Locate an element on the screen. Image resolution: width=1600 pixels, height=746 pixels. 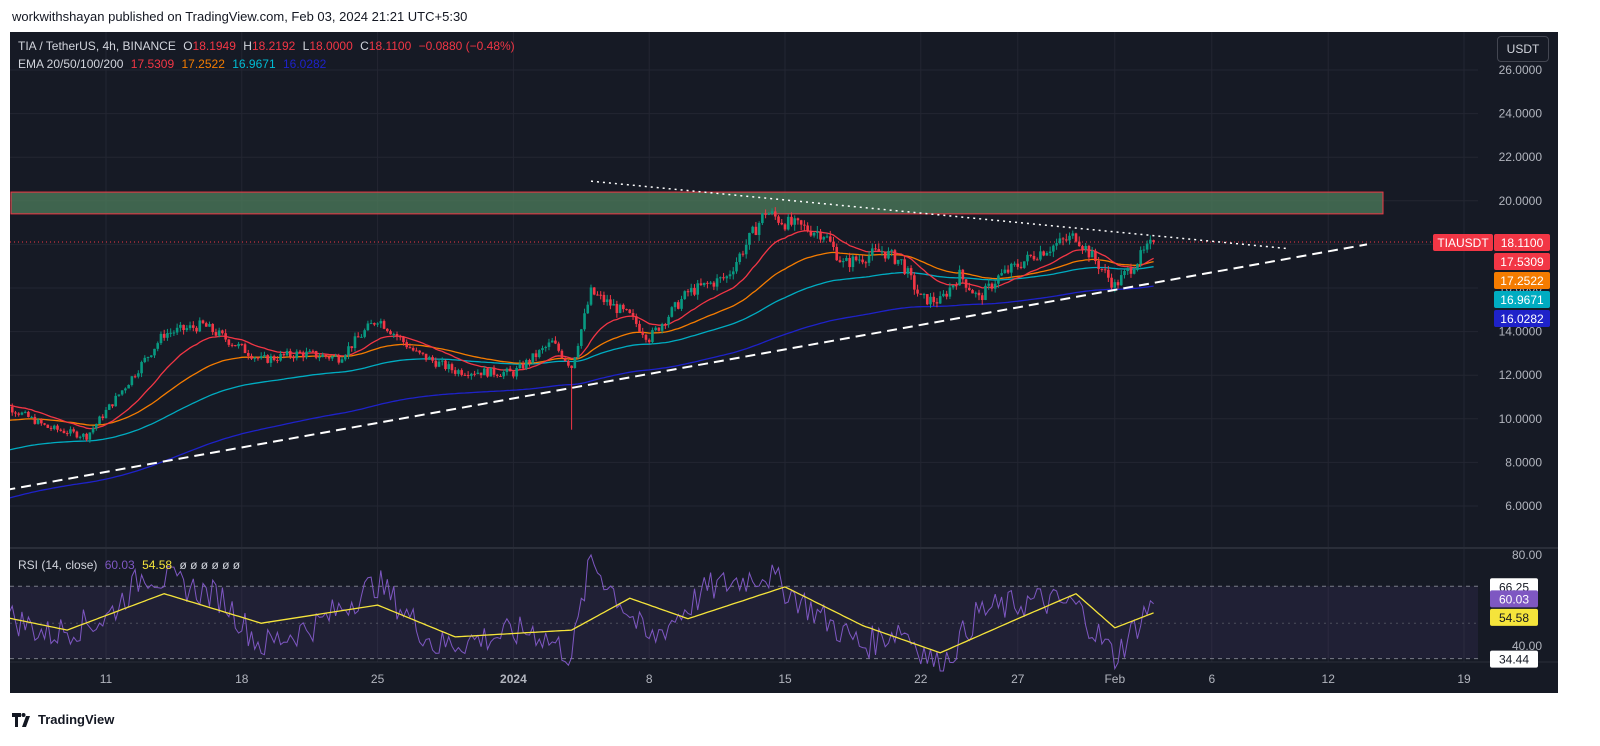
time-tick-label: 12 is located at coordinates (1329, 679).